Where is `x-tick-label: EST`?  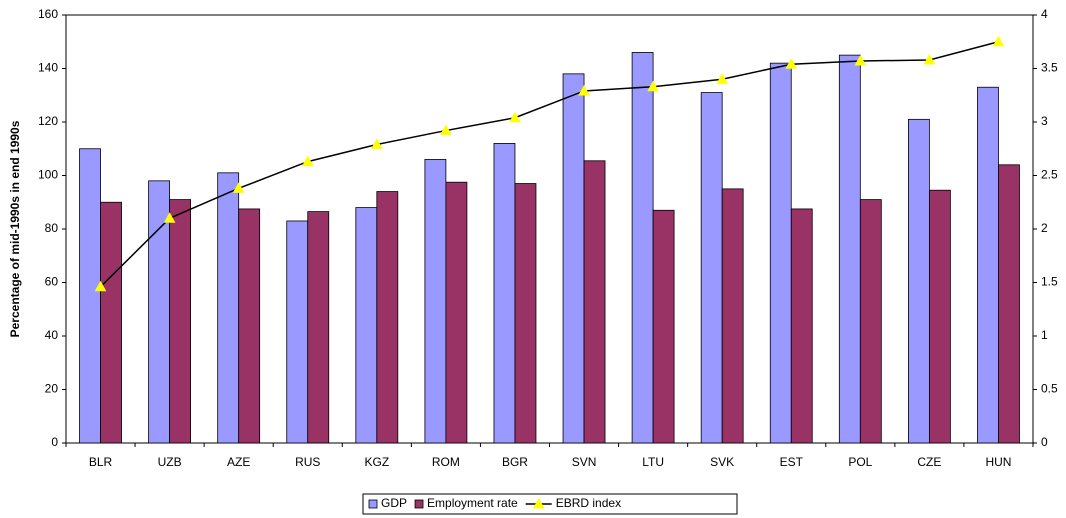
x-tick-label: EST is located at coordinates (792, 462).